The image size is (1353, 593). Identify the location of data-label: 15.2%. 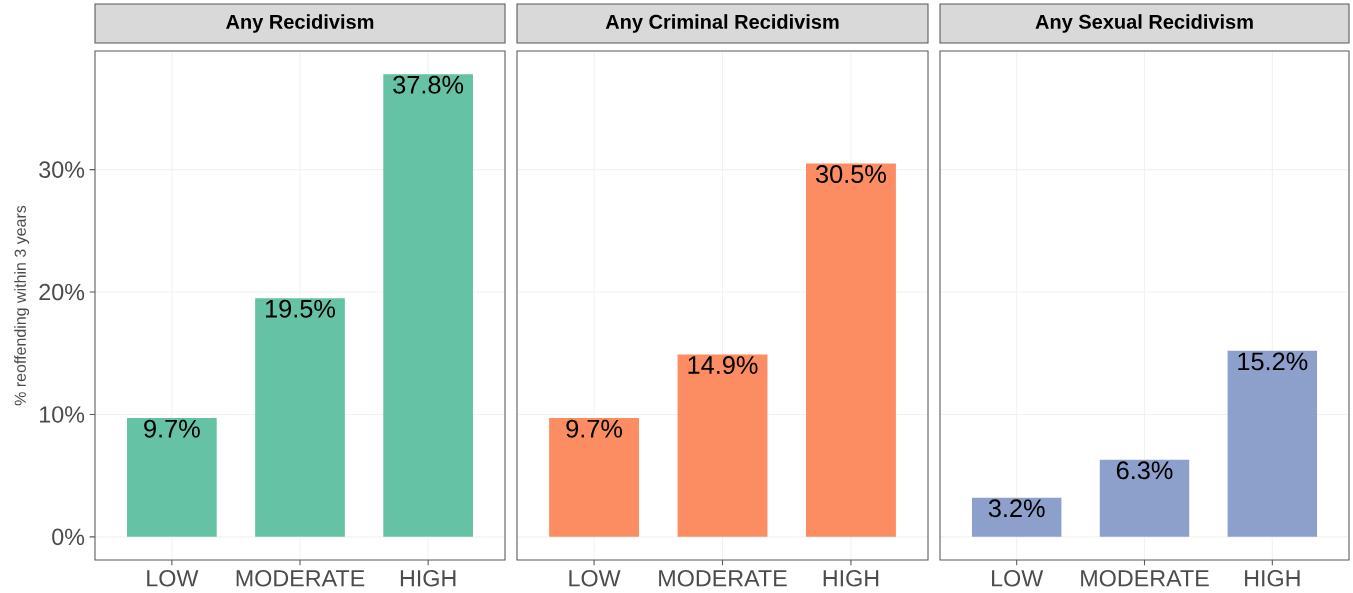
(1273, 361).